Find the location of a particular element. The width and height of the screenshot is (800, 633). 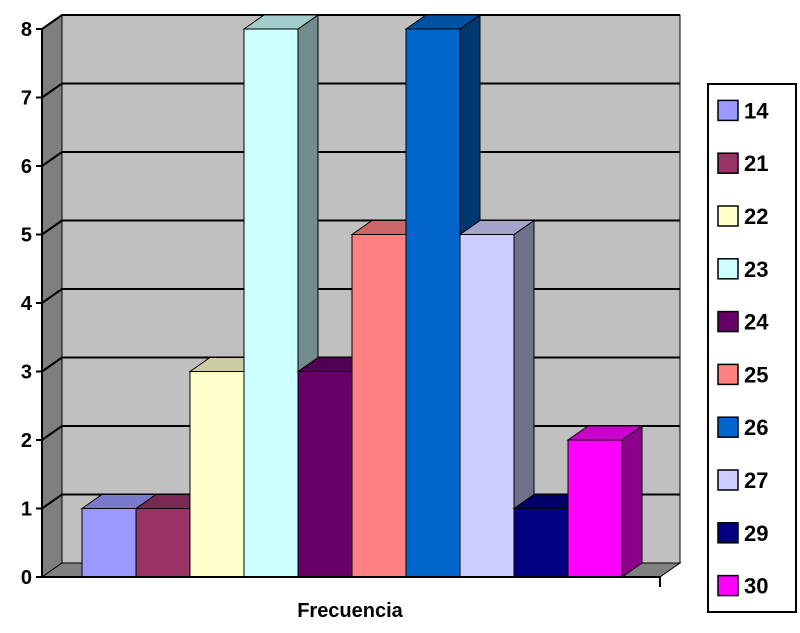

legend-item: 22 is located at coordinates (742, 216).